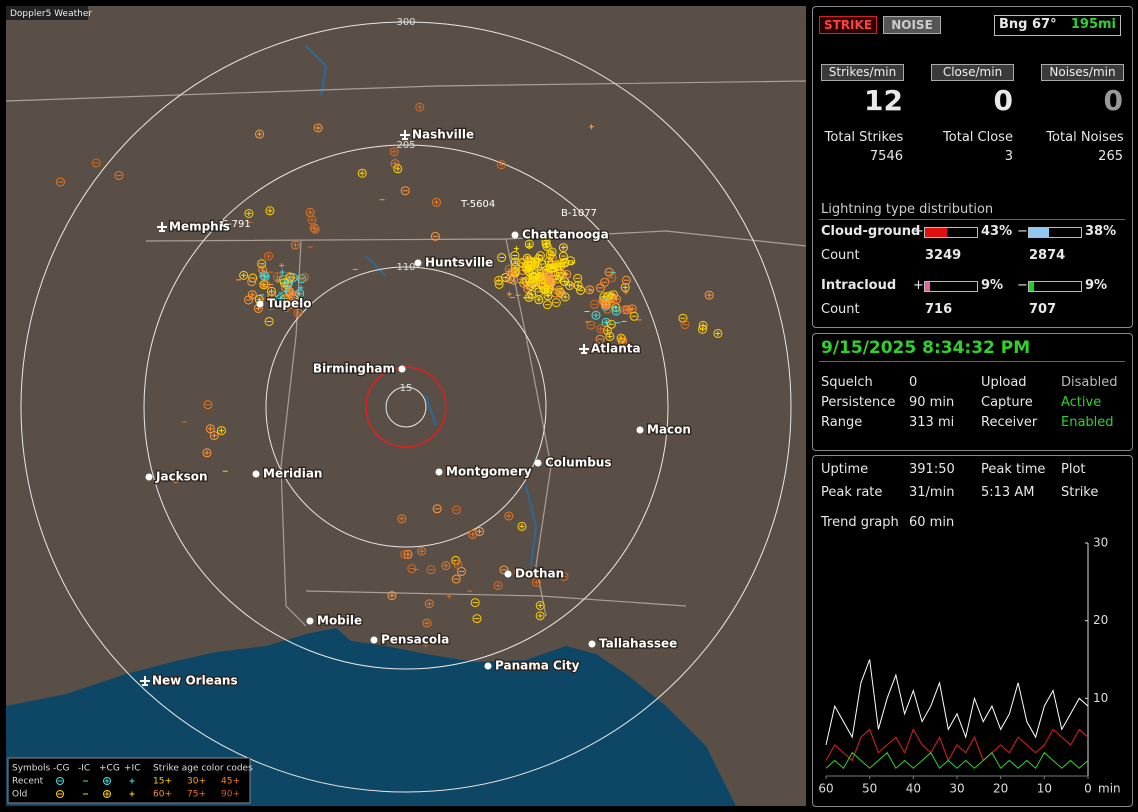 This screenshot has height=812, width=1138. Describe the element at coordinates (406, 388) in the screenshot. I see `ring-label: 15` at that location.